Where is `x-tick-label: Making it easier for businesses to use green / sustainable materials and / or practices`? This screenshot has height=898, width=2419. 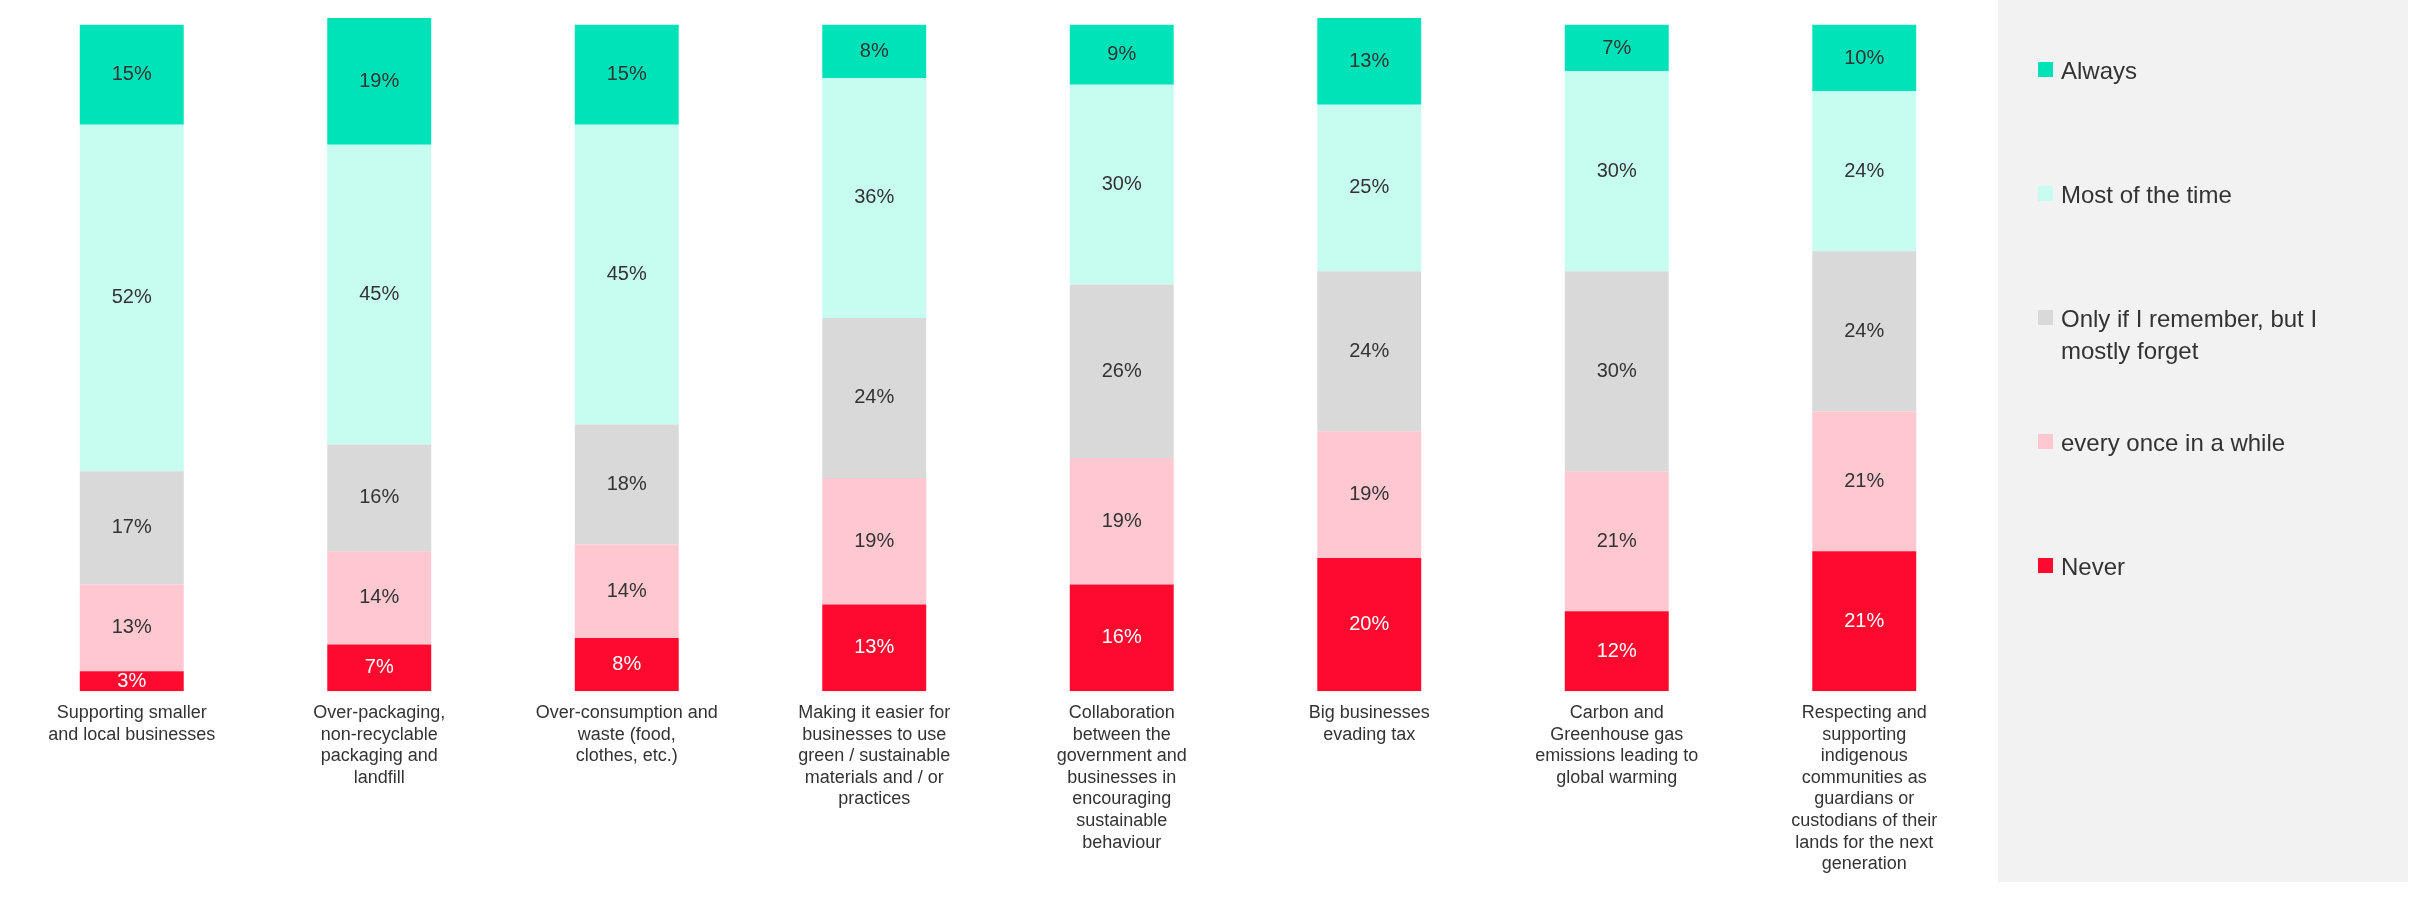 x-tick-label: Making it easier for businesses to use green / sustainable materials and / or practices is located at coordinates (874, 755).